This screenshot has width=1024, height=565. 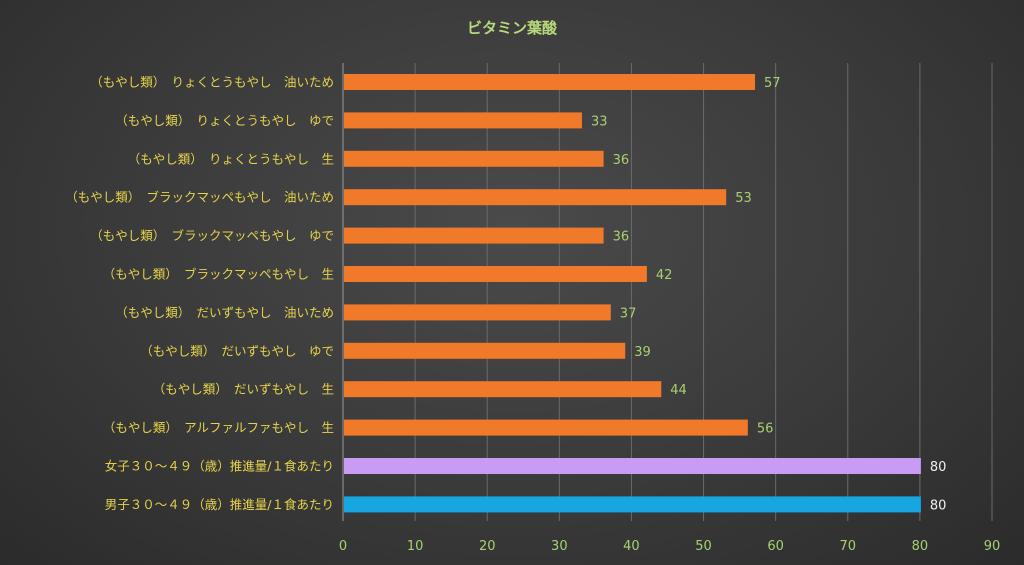 I want to click on category-label: （もやし類） ブラックマッペもやし ゆで, so click(x=212, y=235).